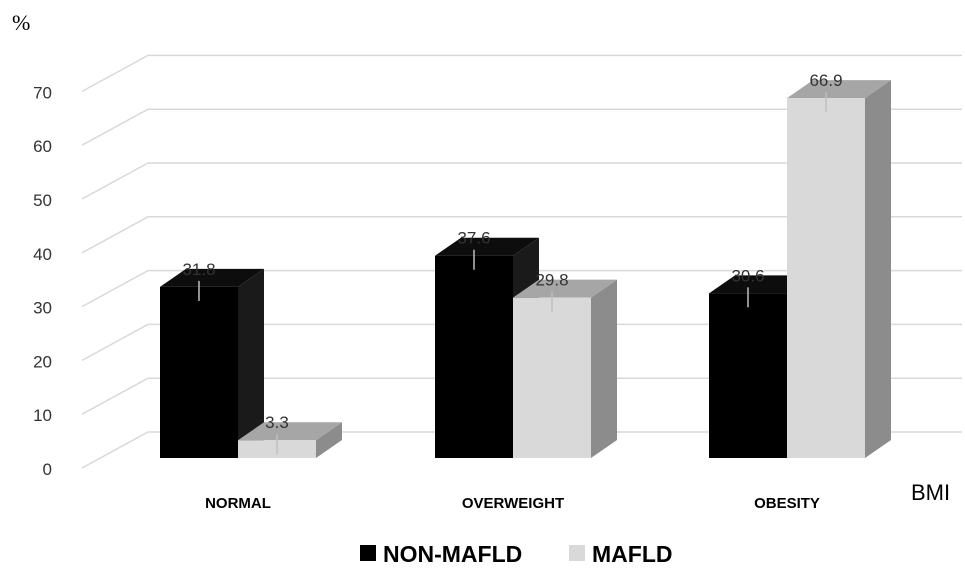  I want to click on y-axis-label: %, so click(21, 22).